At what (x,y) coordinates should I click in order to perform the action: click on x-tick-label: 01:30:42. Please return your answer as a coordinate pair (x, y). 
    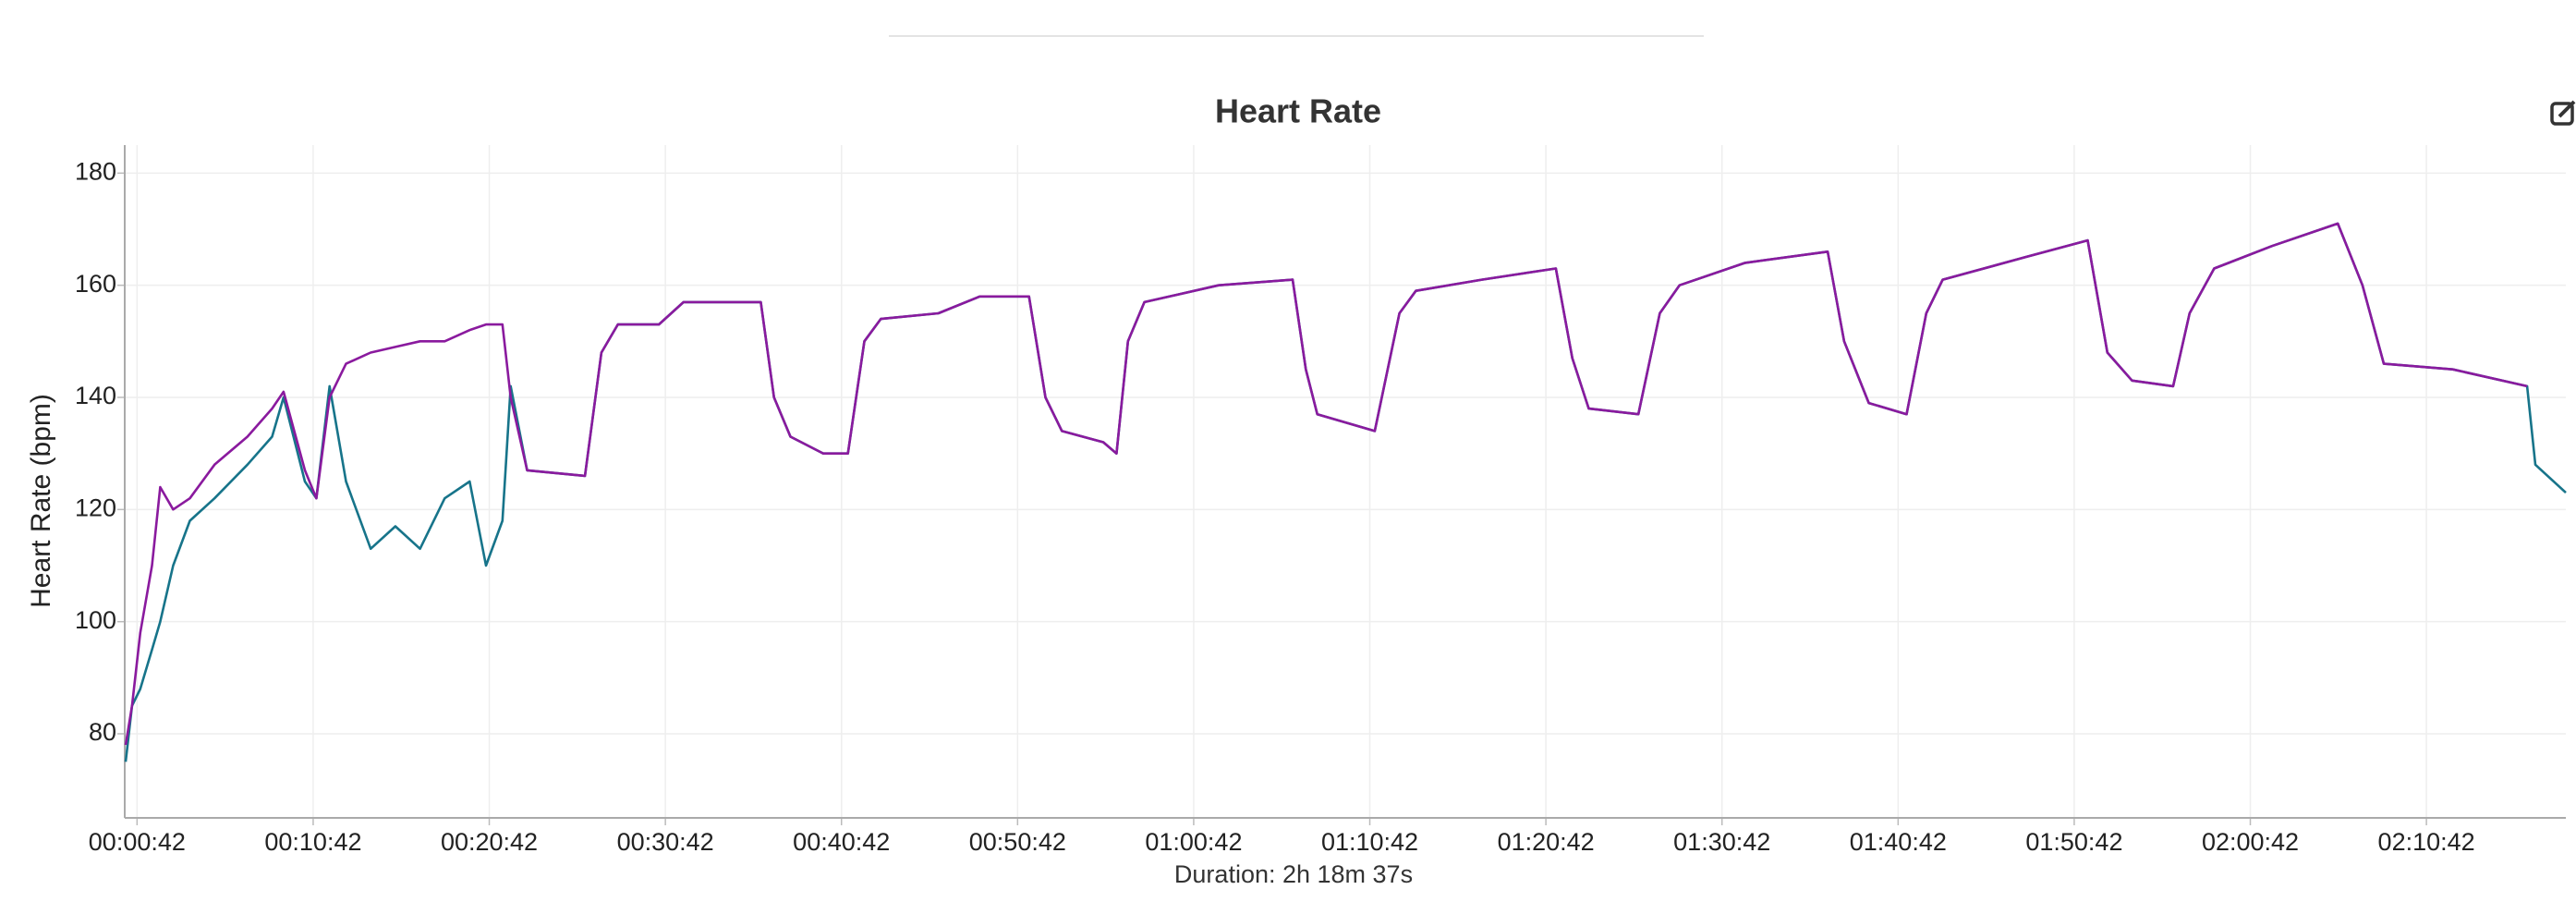
    Looking at the image, I should click on (1721, 842).